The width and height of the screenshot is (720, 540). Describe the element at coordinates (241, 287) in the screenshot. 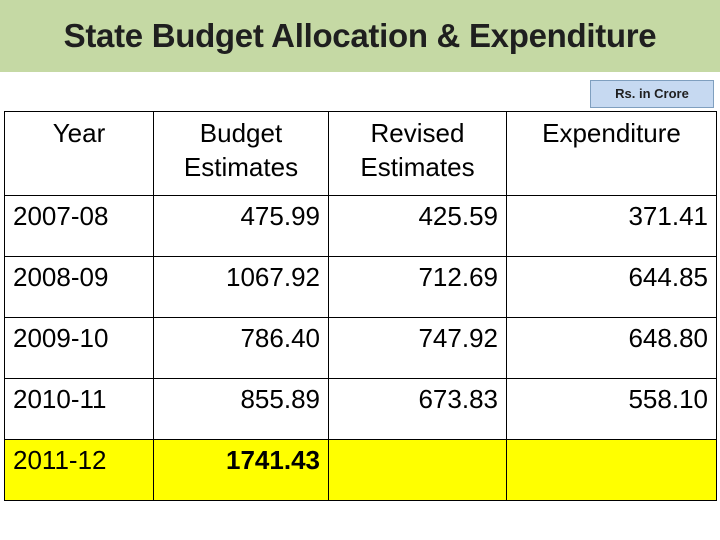

I see `cell-budget-estimate: 1067.92` at that location.